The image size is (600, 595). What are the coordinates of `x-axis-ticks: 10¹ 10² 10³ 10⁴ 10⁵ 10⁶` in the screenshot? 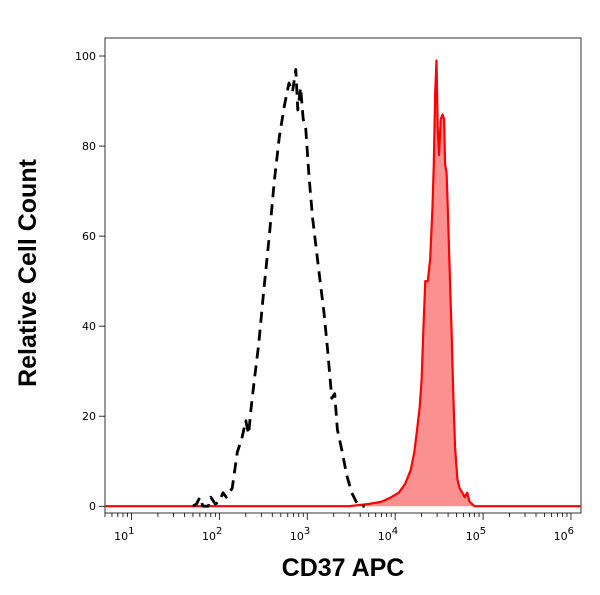 It's located at (339, 528).